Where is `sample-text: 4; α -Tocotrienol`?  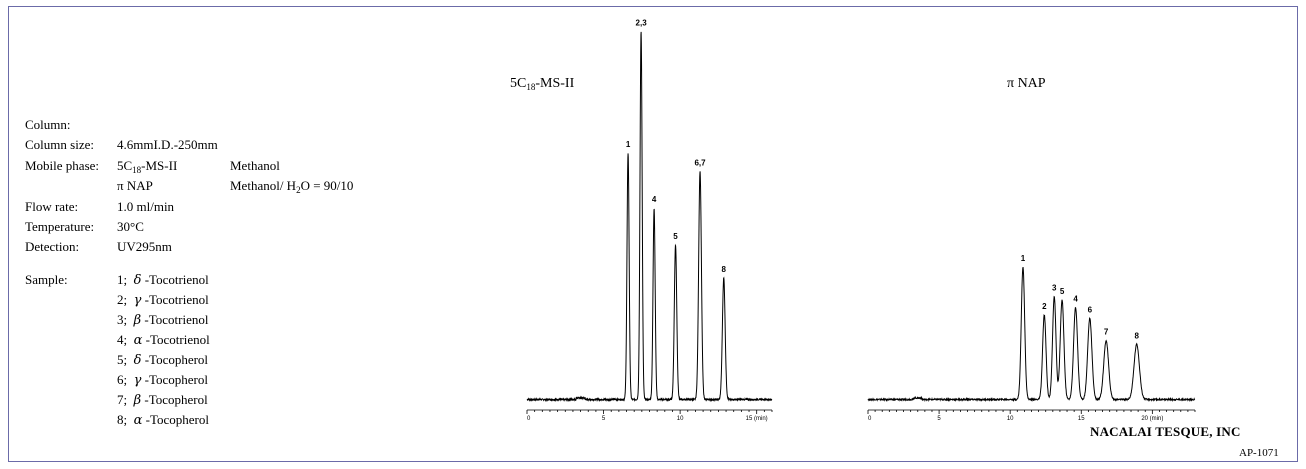 sample-text: 4; α -Tocotrienol is located at coordinates (163, 339).